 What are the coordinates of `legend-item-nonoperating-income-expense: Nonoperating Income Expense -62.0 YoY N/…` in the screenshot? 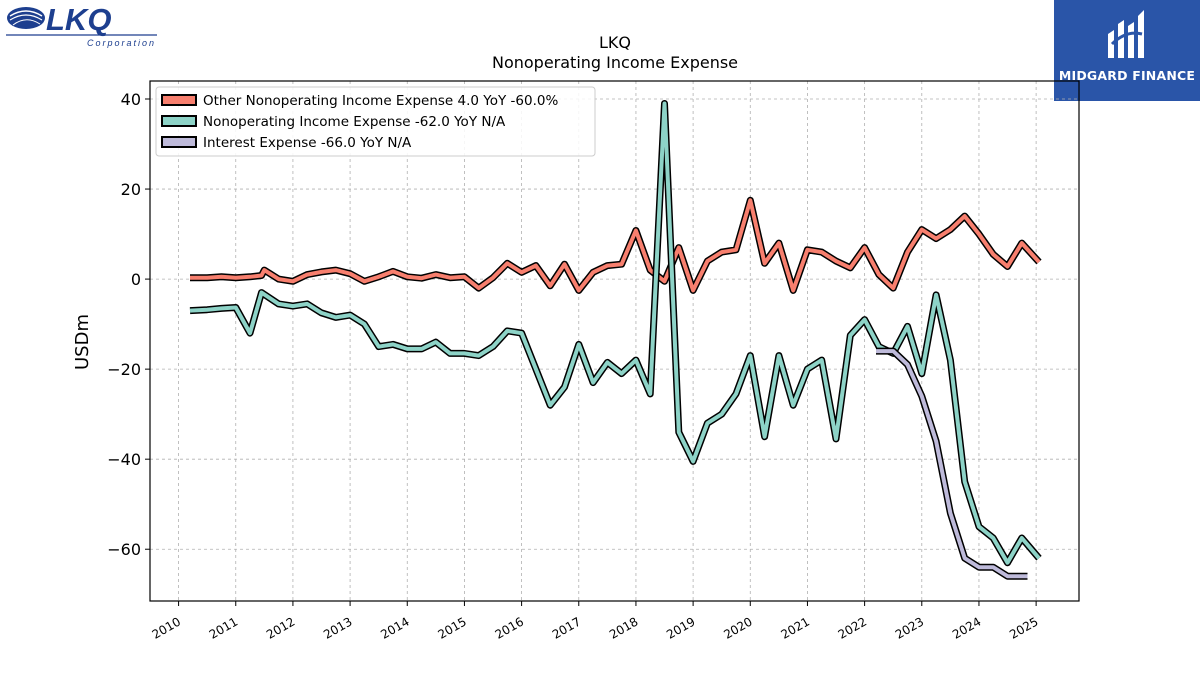 It's located at (333, 122).